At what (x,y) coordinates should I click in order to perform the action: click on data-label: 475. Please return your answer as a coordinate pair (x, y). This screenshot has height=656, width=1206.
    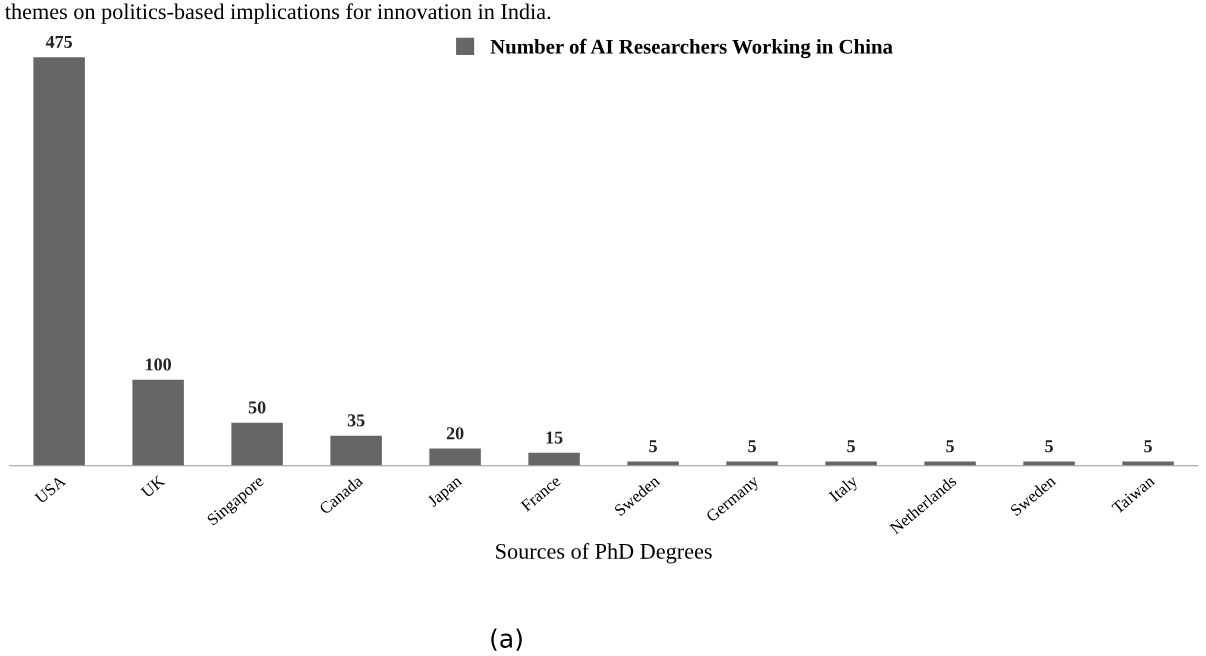
    Looking at the image, I should click on (59, 41).